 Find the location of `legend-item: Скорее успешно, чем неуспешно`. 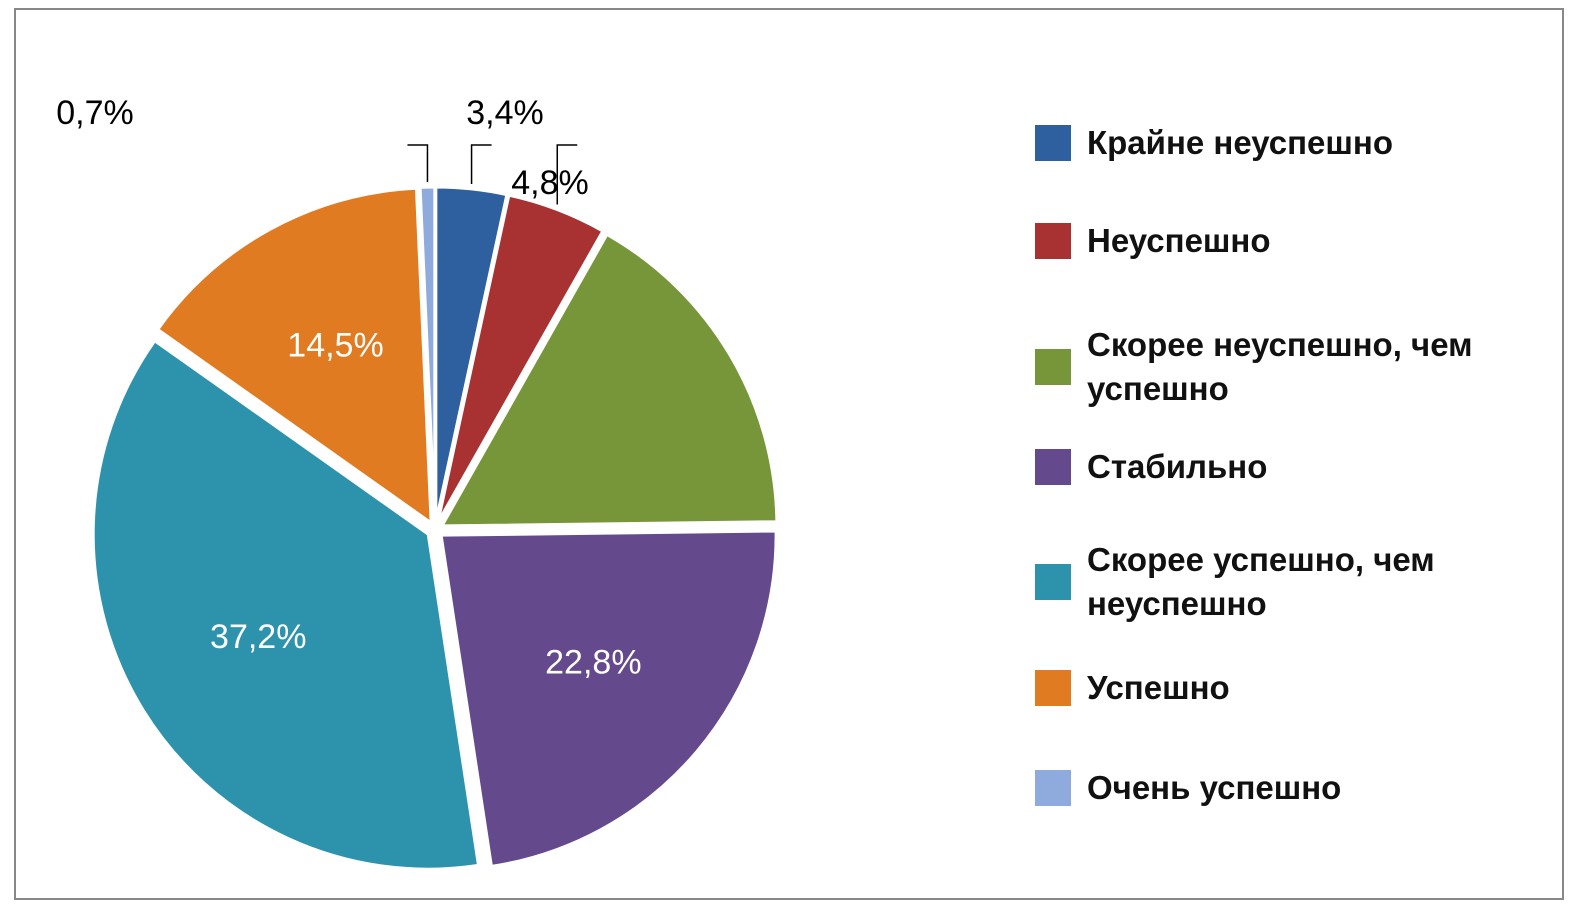

legend-item: Скорее успешно, чем неуспешно is located at coordinates (1270, 582).